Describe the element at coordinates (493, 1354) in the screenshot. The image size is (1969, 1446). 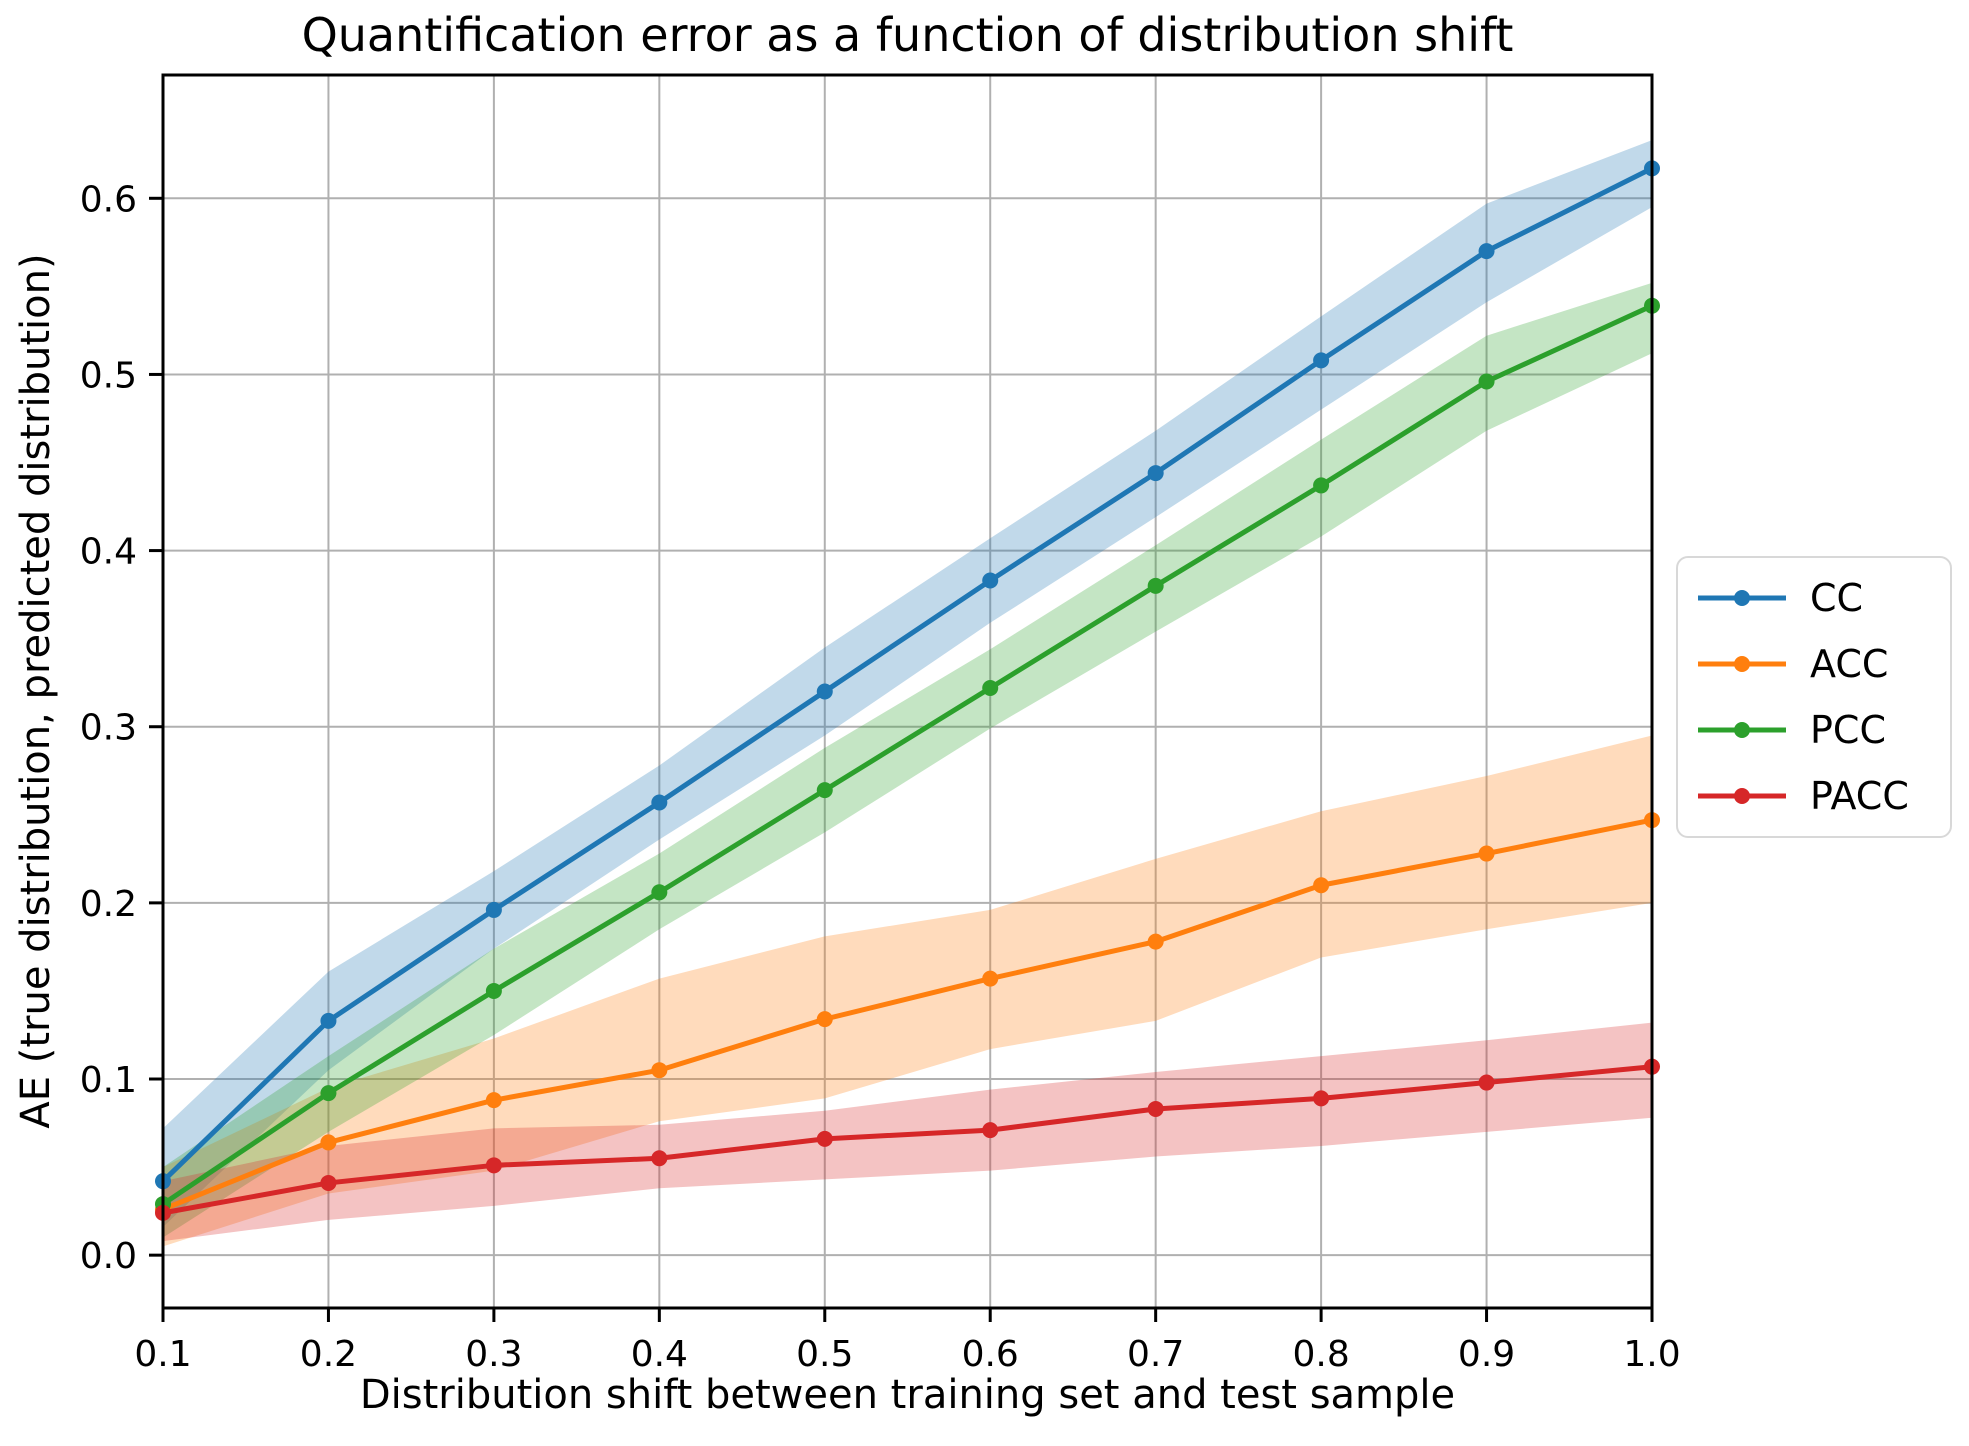
I see `x-tick-label: 0.3` at that location.